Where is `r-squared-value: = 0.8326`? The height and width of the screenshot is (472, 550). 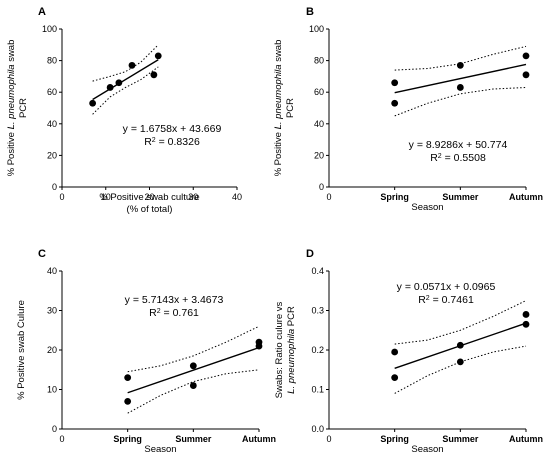 r-squared-value: = 0.8326 is located at coordinates (178, 142).